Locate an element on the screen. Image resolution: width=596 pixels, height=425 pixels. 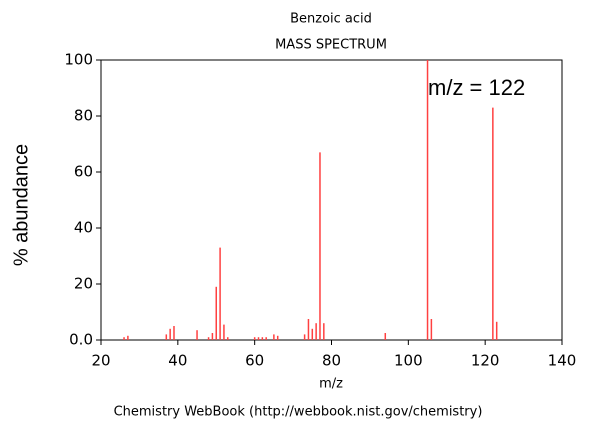
x-tick-label: 120 is located at coordinates (485, 361).